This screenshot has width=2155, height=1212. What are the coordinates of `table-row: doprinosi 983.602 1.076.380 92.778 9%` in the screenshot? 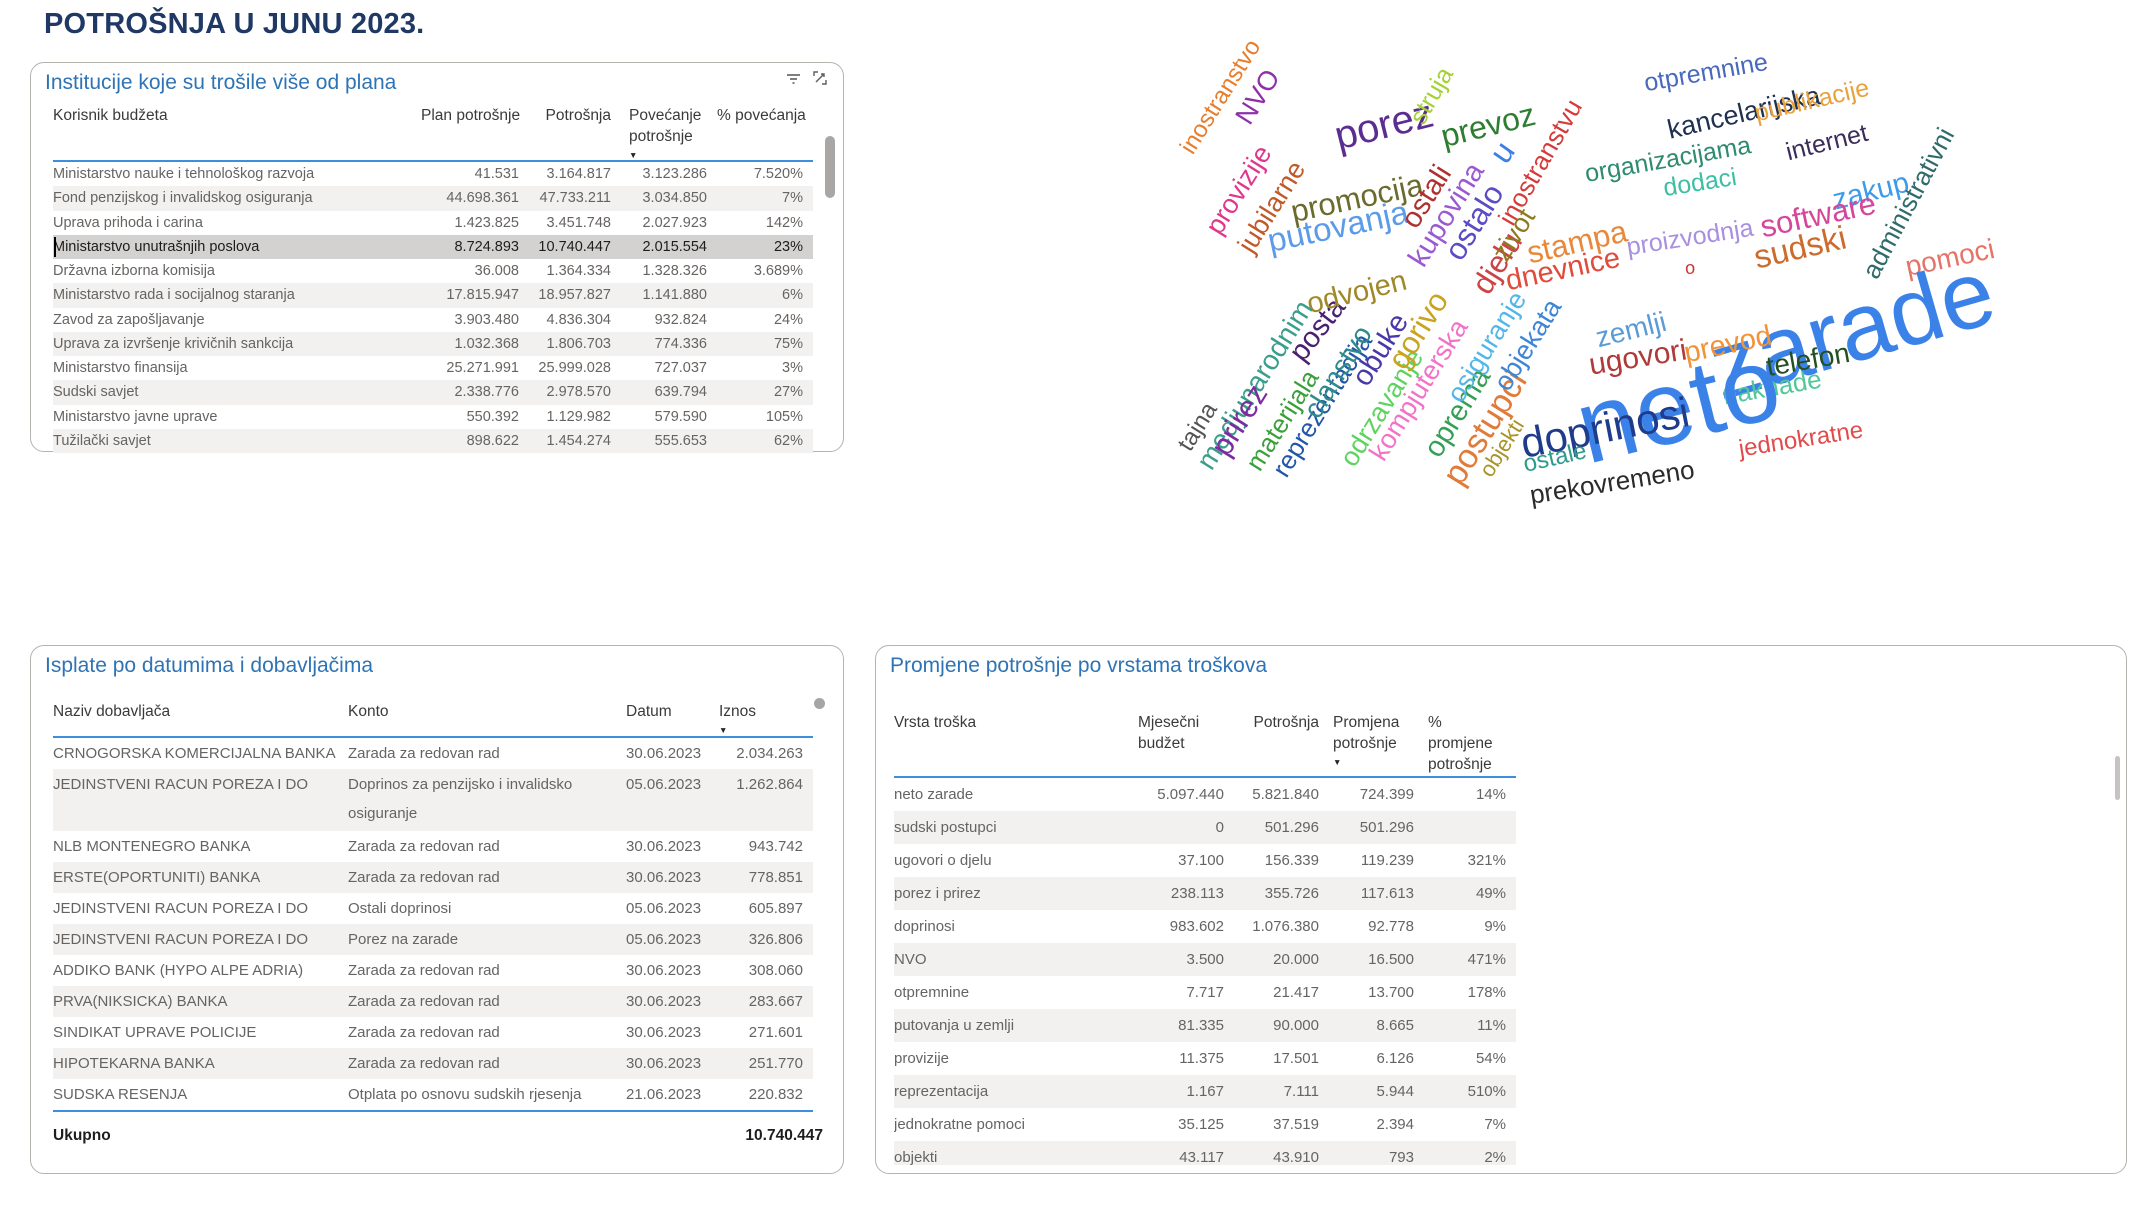 It's located at (1205, 926).